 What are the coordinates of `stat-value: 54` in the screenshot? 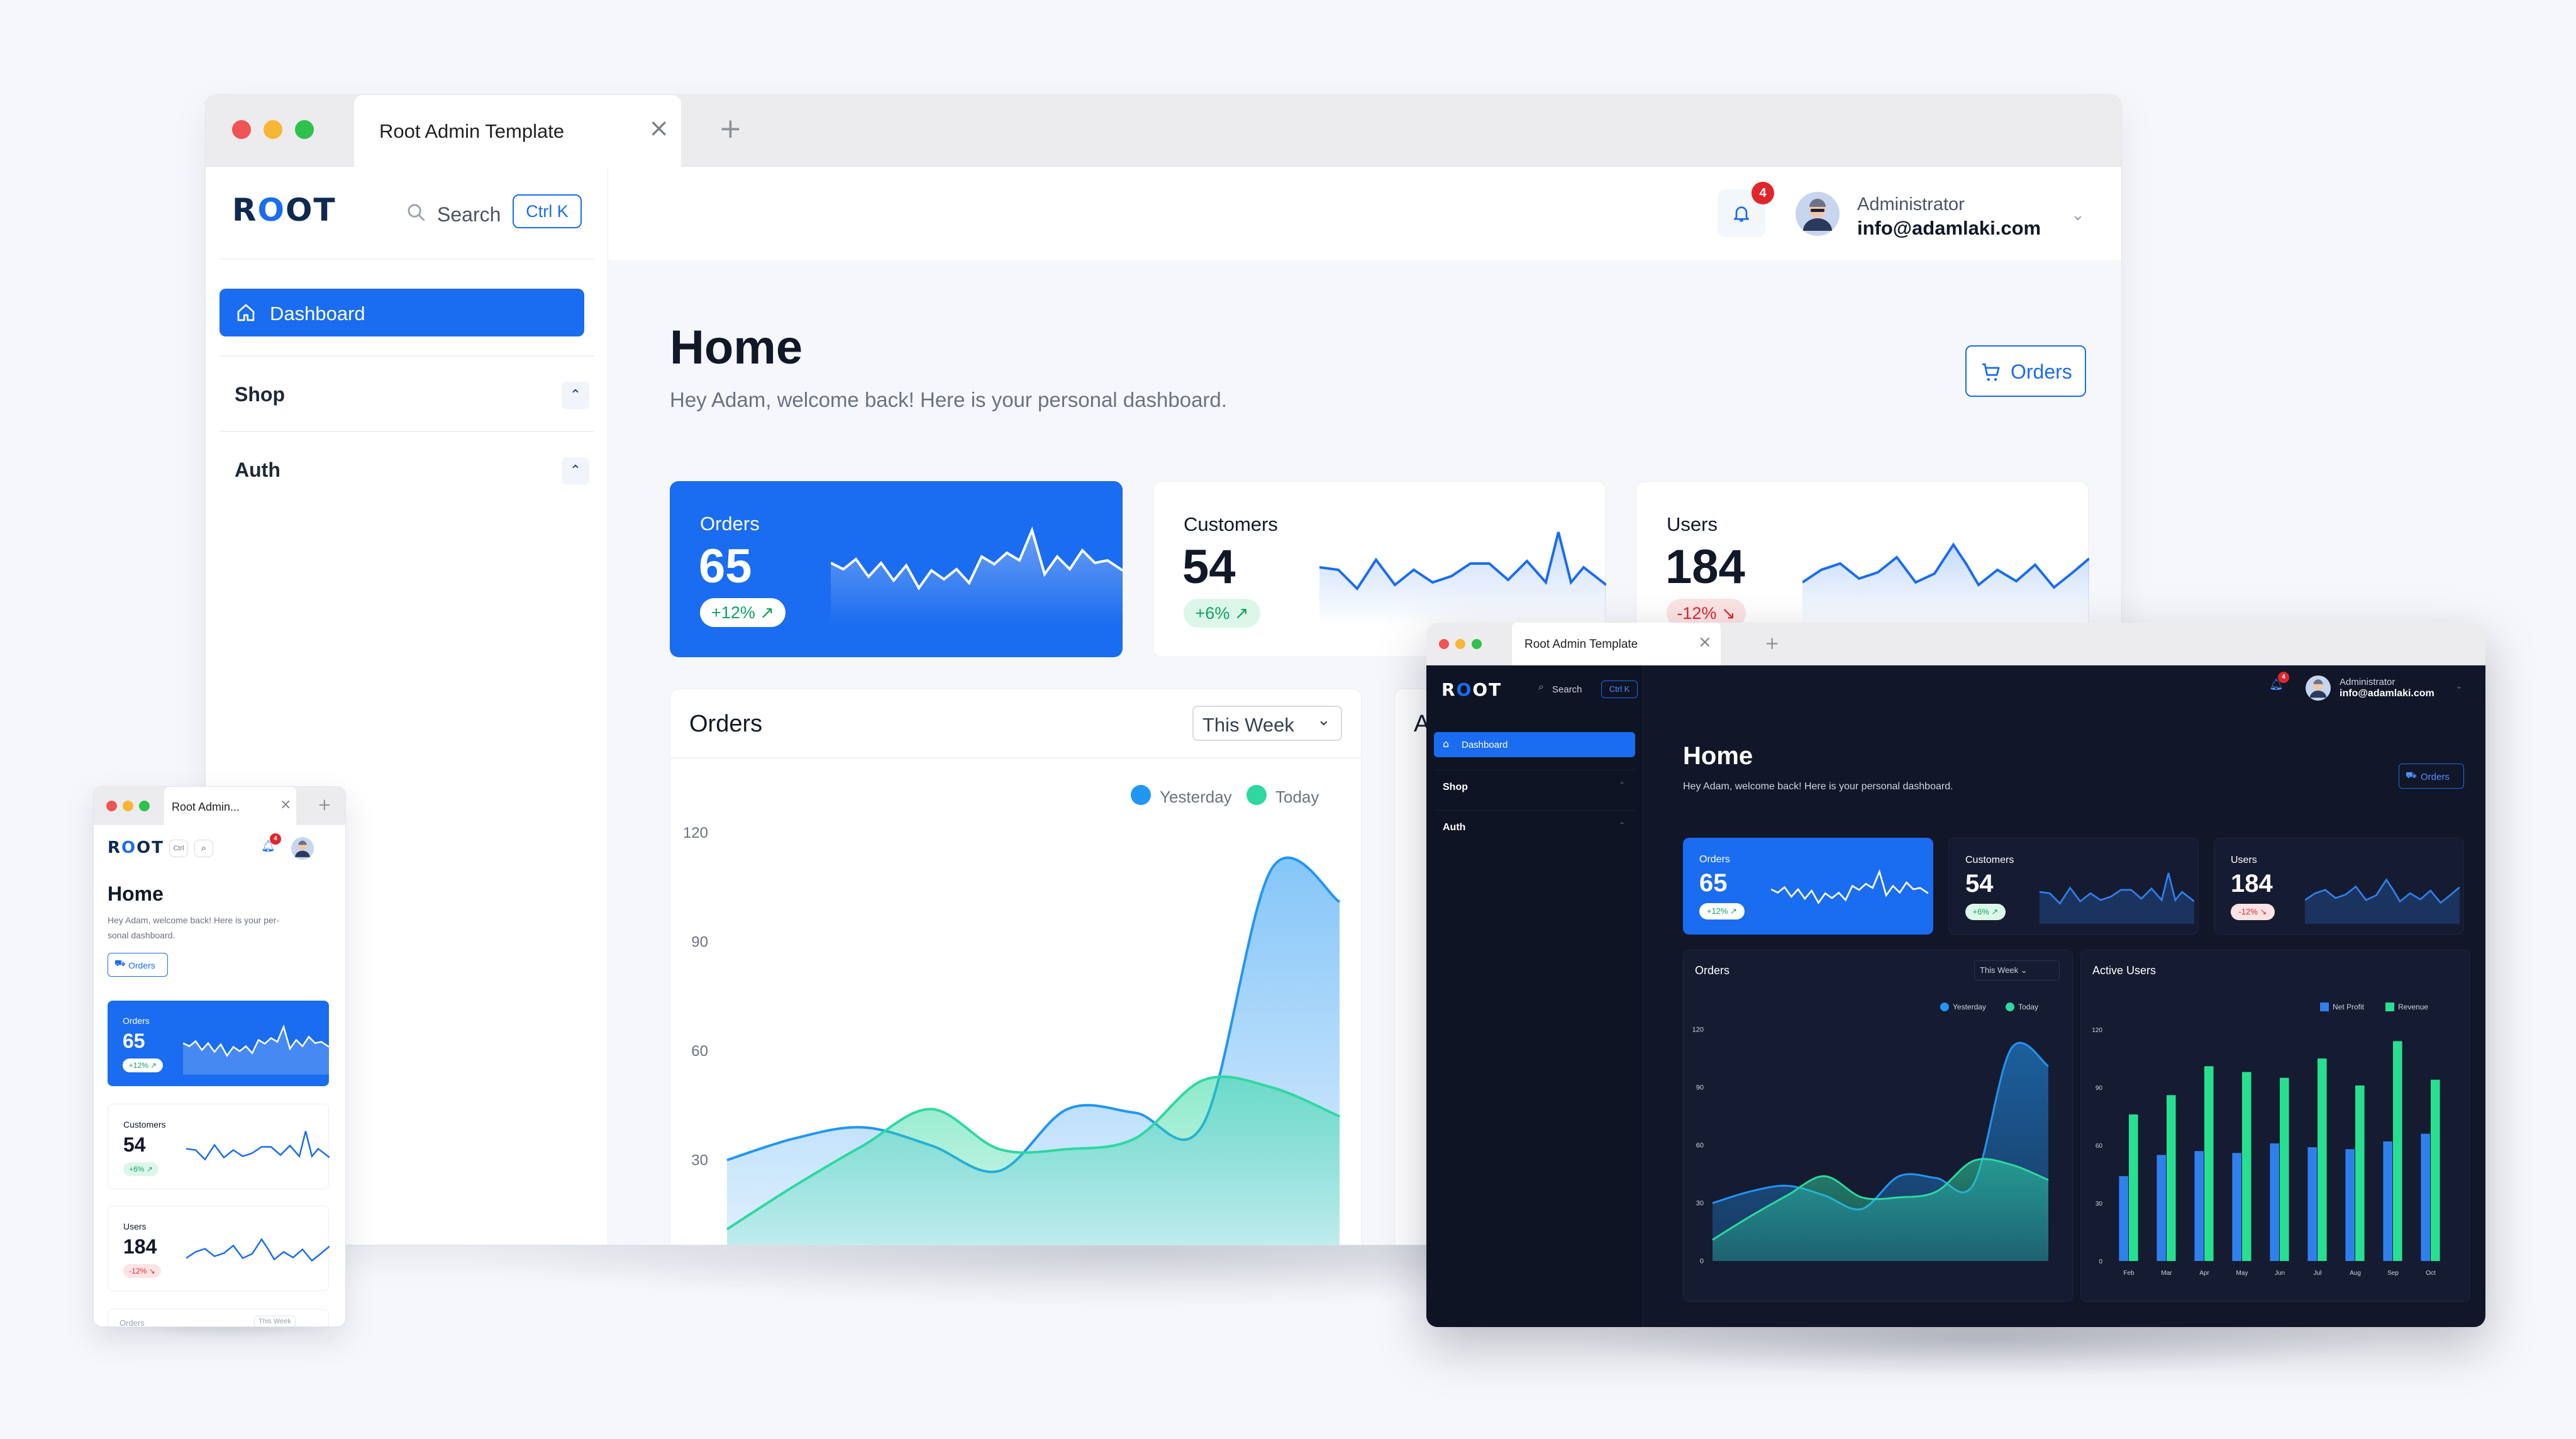 It's located at (1209, 567).